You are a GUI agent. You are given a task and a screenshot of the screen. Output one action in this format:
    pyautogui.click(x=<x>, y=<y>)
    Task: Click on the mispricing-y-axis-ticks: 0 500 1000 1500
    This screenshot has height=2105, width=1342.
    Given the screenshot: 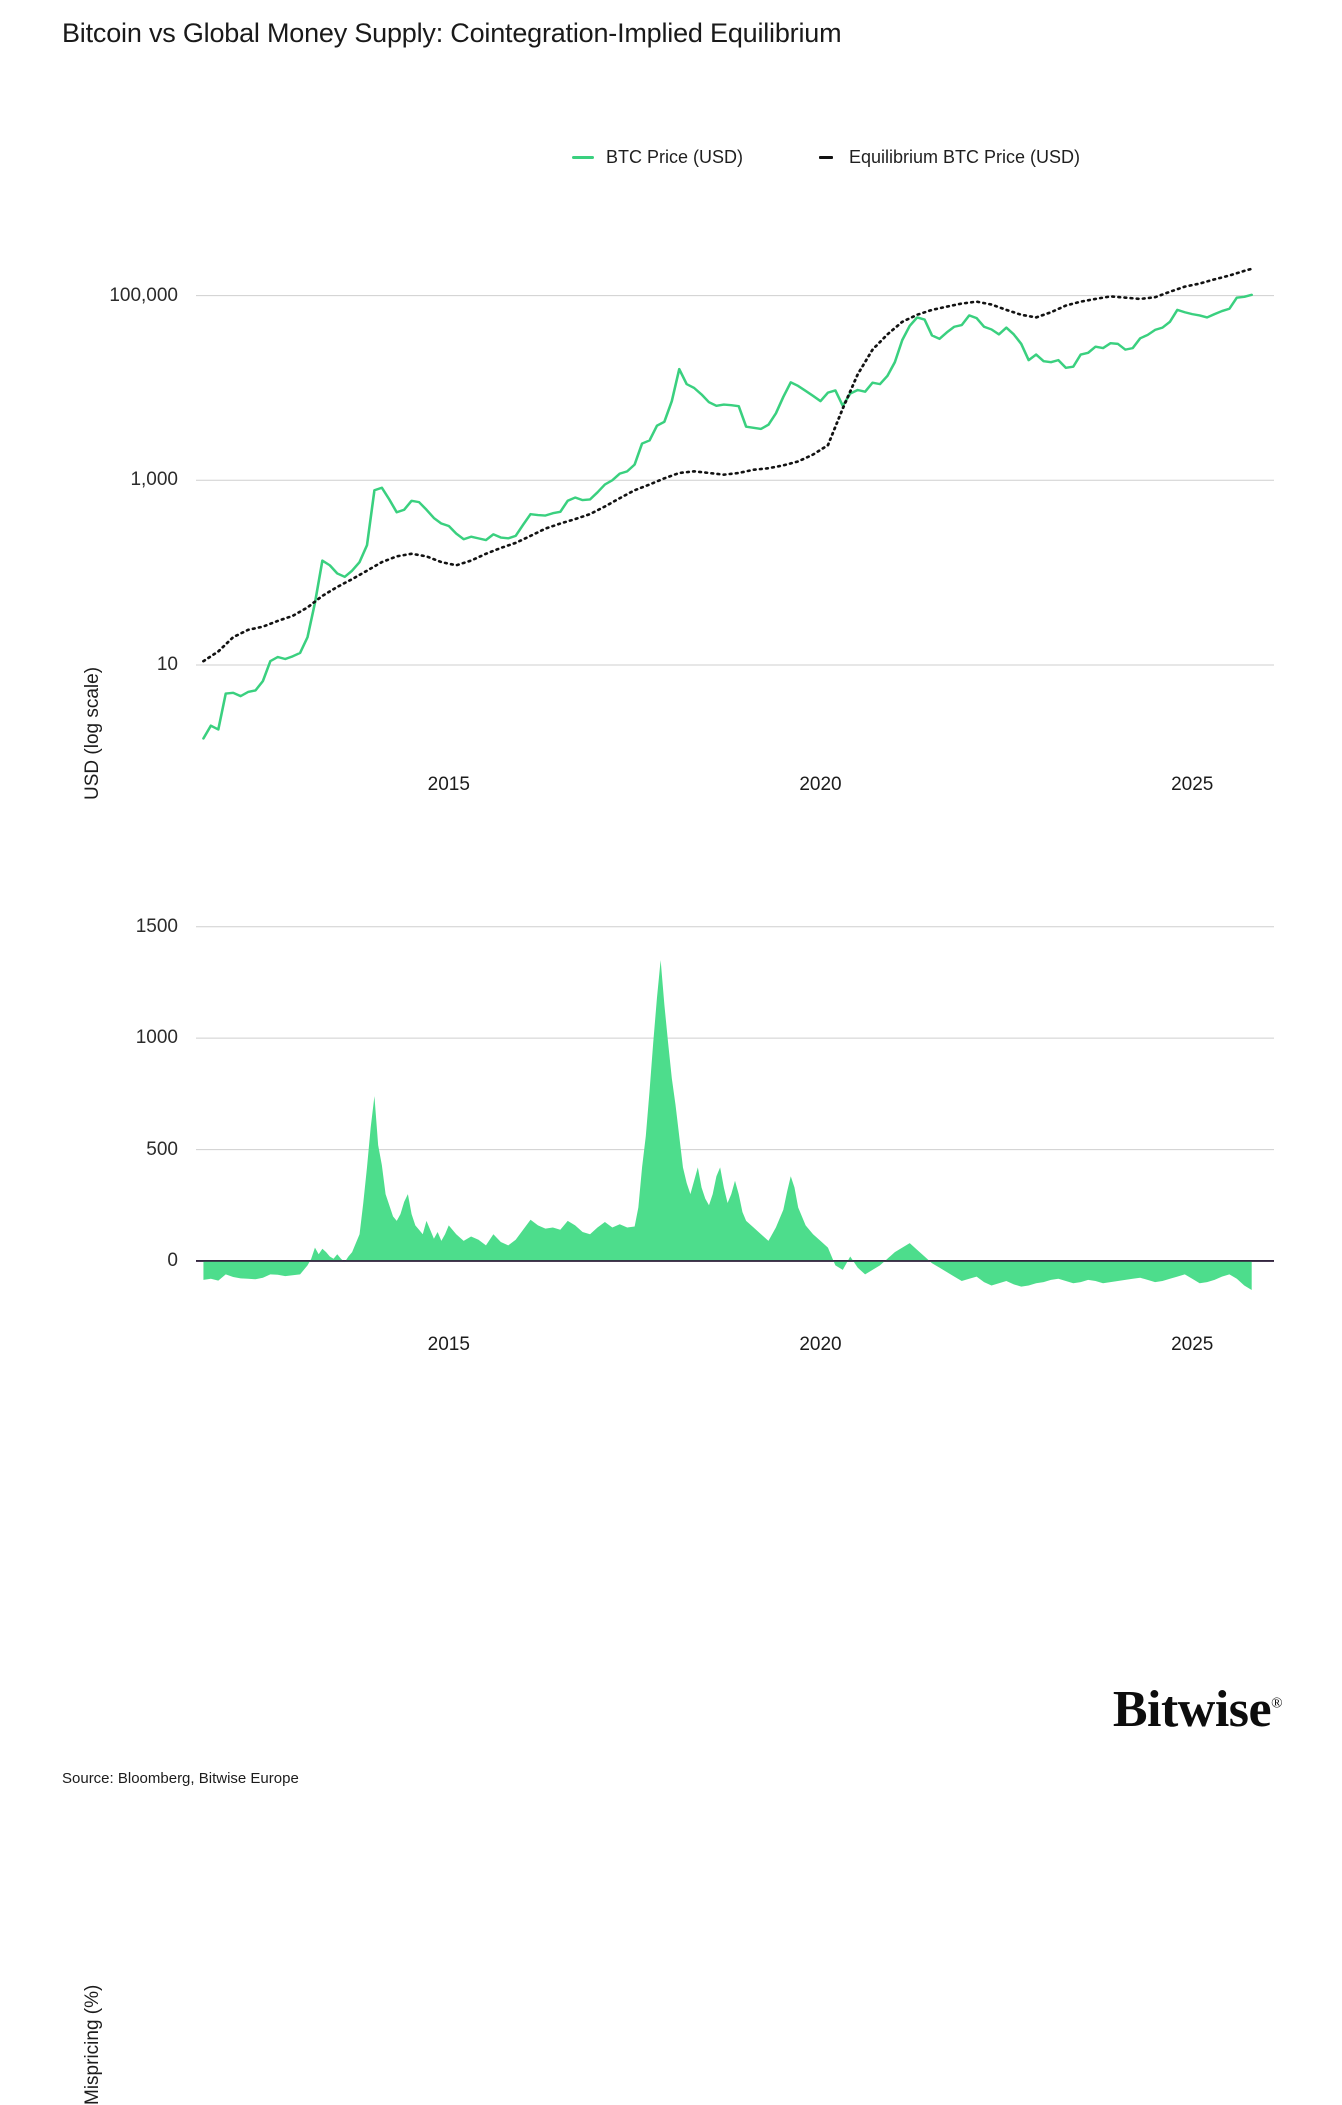 What is the action you would take?
    pyautogui.click(x=89, y=1160)
    